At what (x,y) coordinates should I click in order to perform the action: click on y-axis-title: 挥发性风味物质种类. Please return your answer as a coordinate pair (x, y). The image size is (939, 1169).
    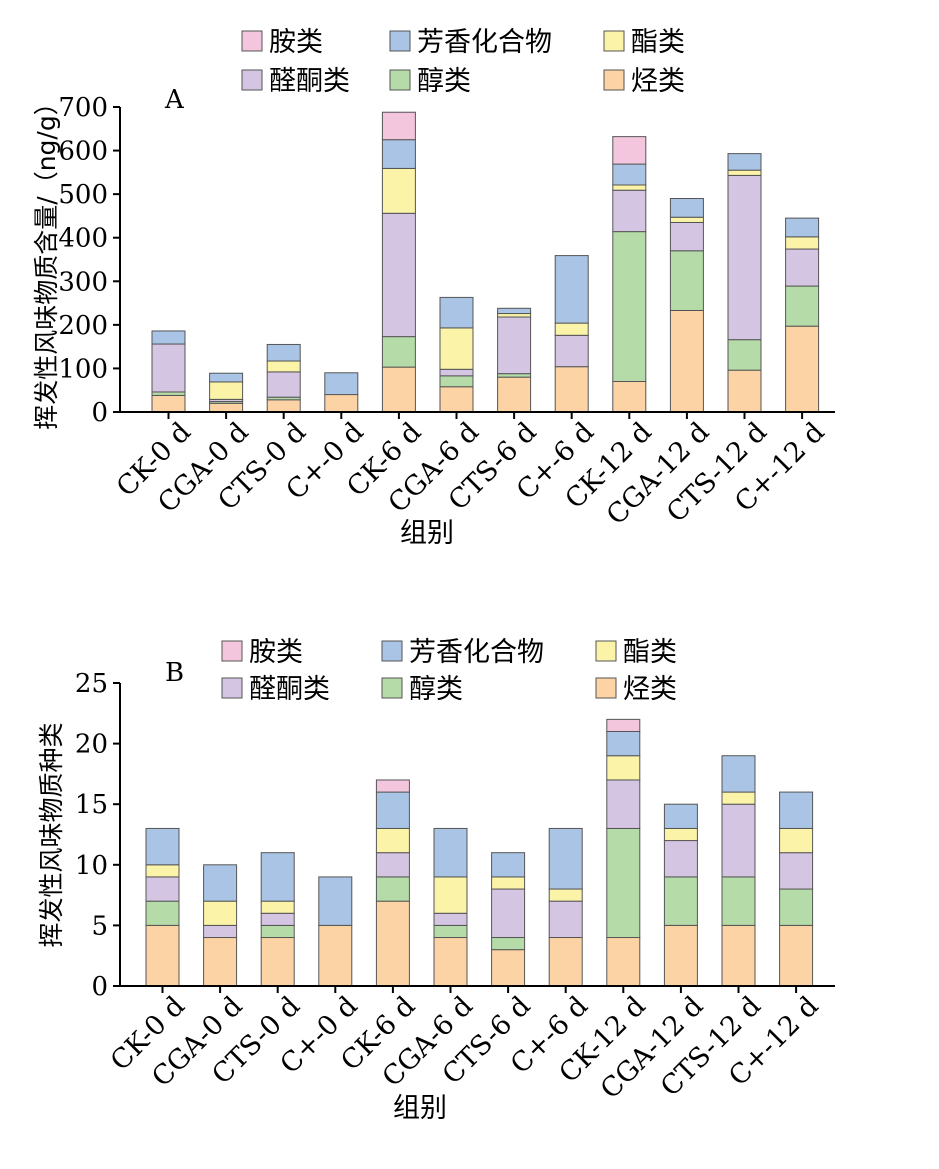
    Looking at the image, I should click on (51, 834).